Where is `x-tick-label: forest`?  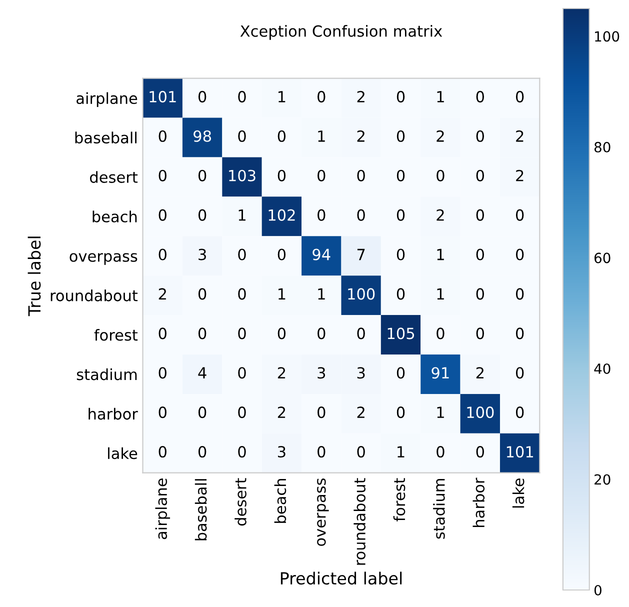 x-tick-label: forest is located at coordinates (399, 500).